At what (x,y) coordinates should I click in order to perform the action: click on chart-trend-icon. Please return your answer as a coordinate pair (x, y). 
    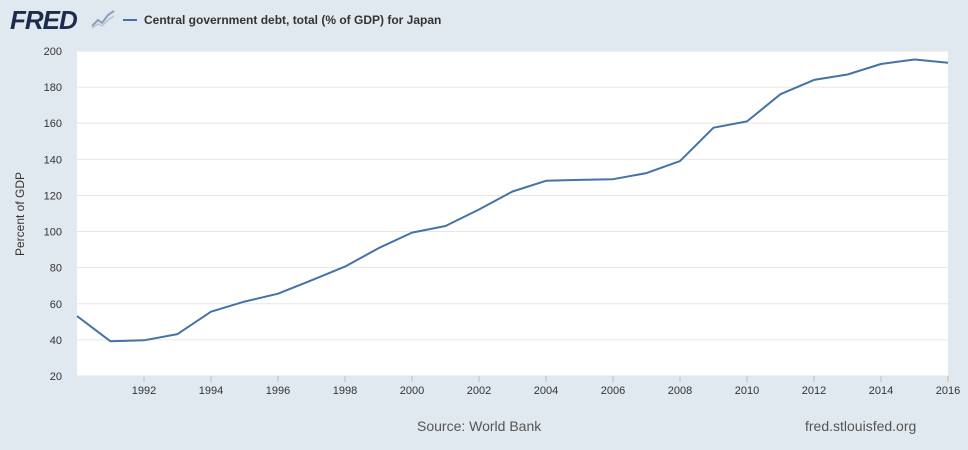
    Looking at the image, I should click on (103, 19).